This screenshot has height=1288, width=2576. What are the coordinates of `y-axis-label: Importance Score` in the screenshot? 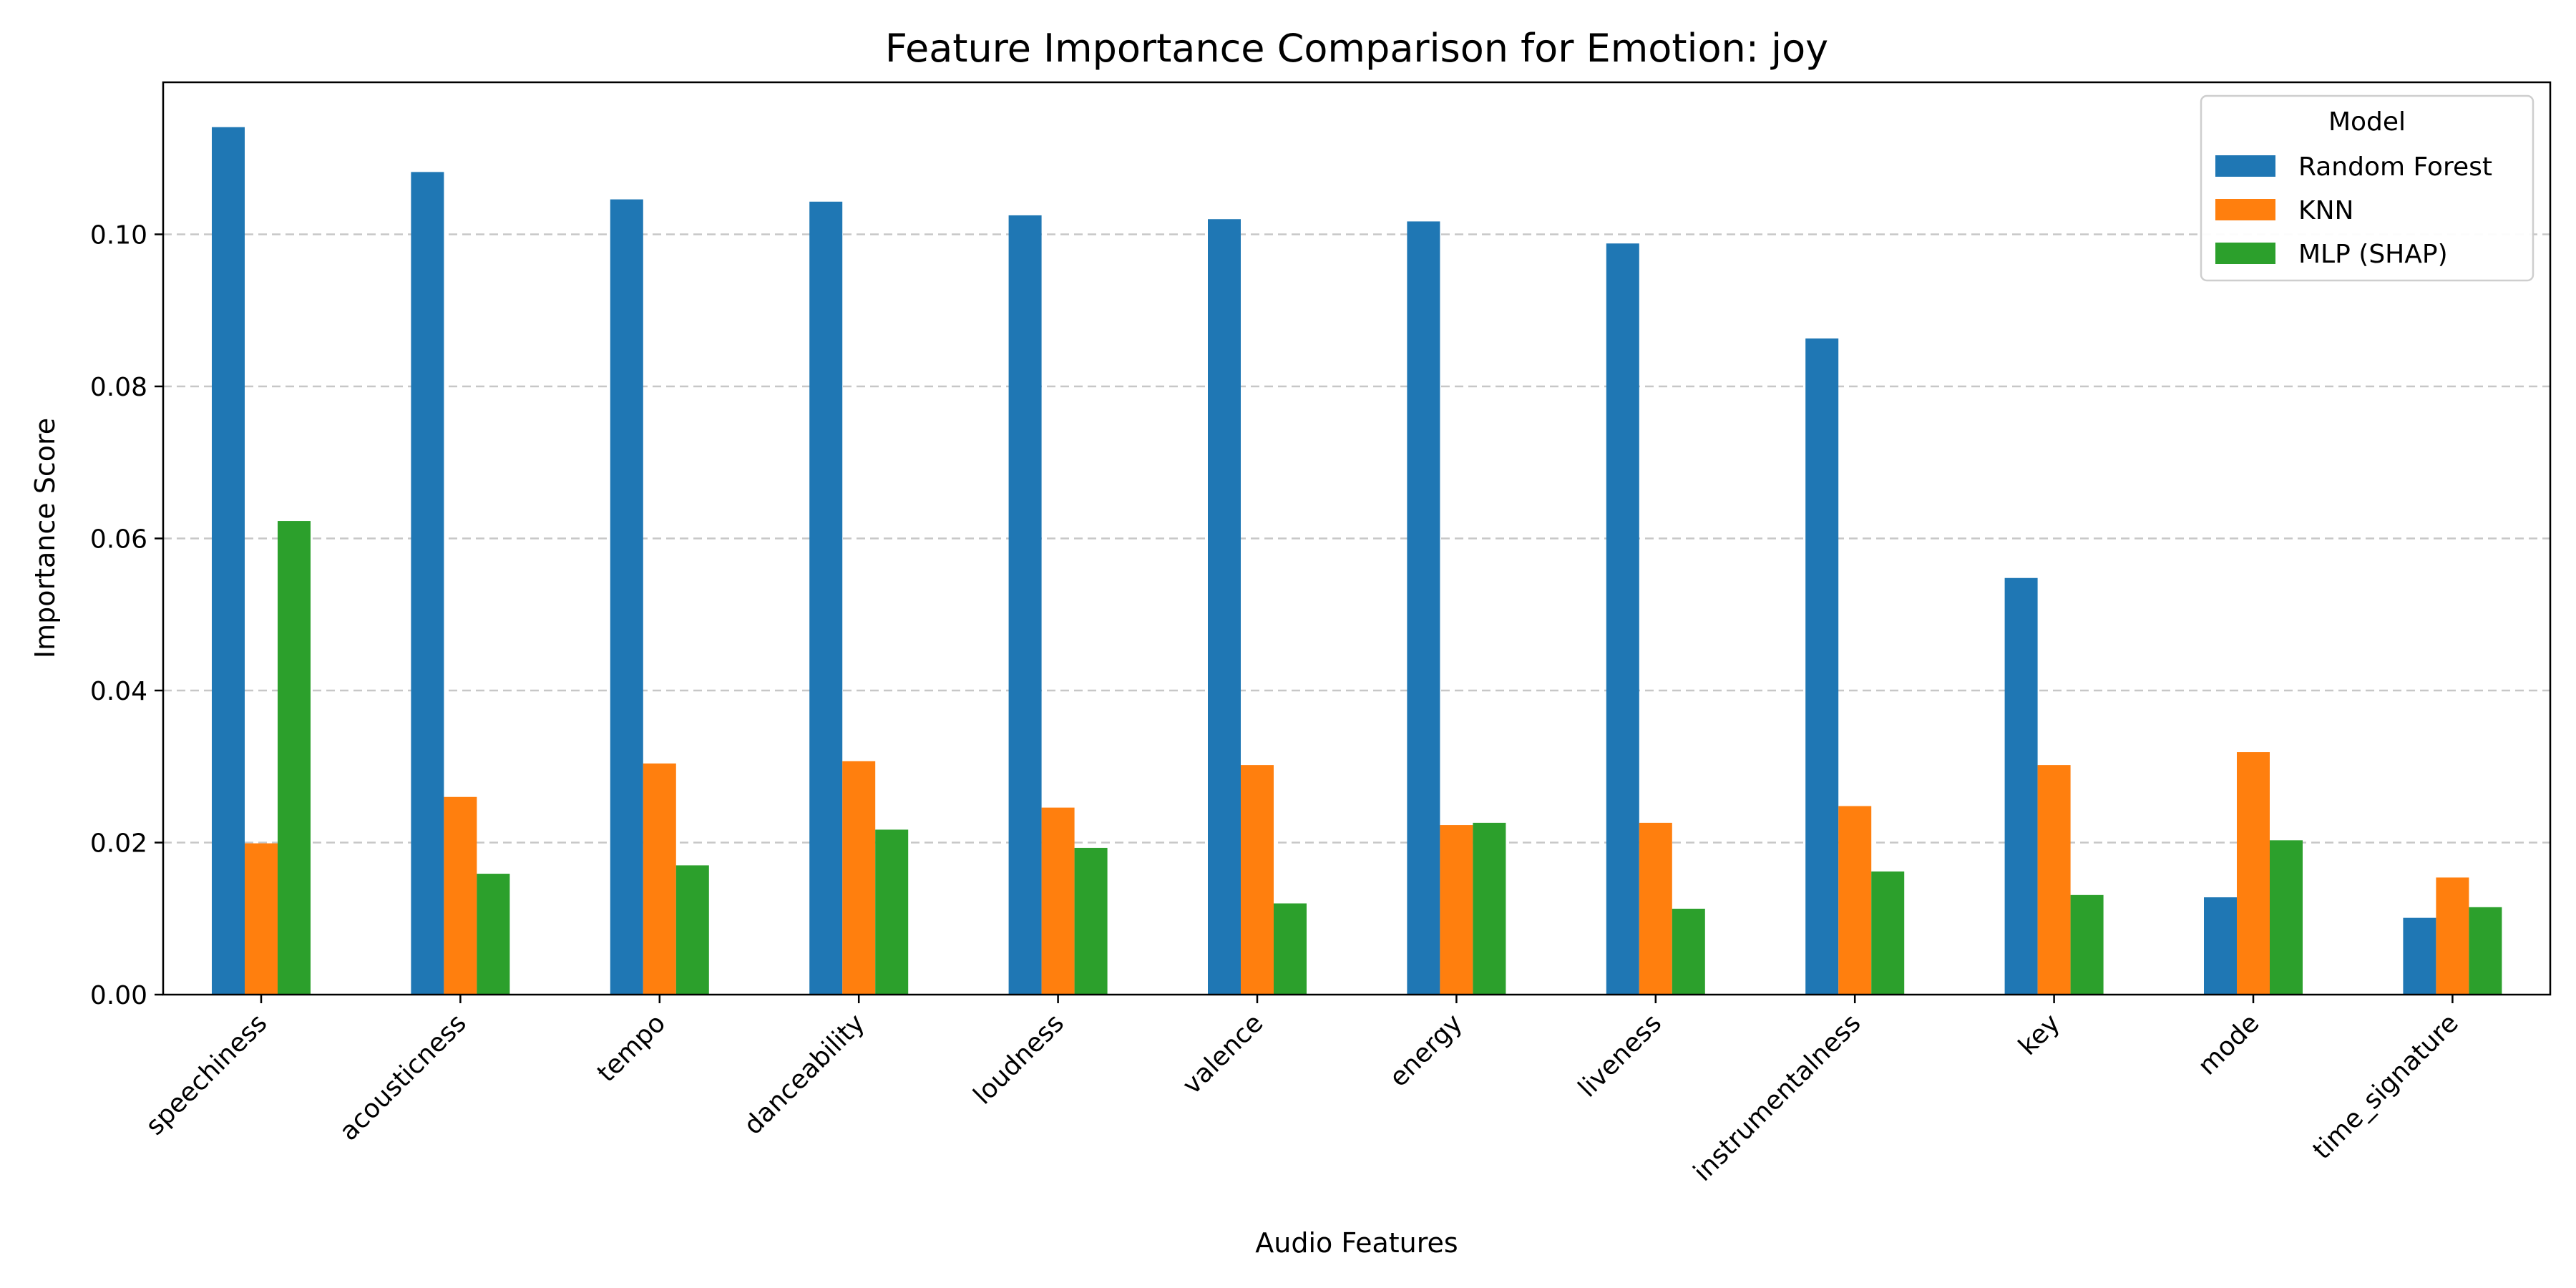 It's located at (45, 538).